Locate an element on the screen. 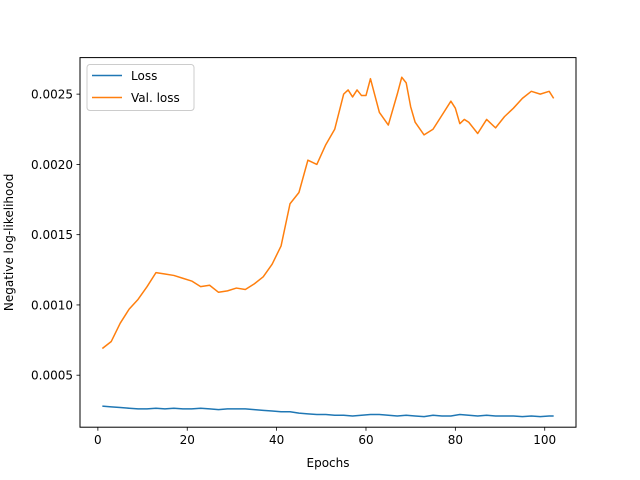 The width and height of the screenshot is (640, 480). y-axis-label: Negative log-likelihood is located at coordinates (9, 242).